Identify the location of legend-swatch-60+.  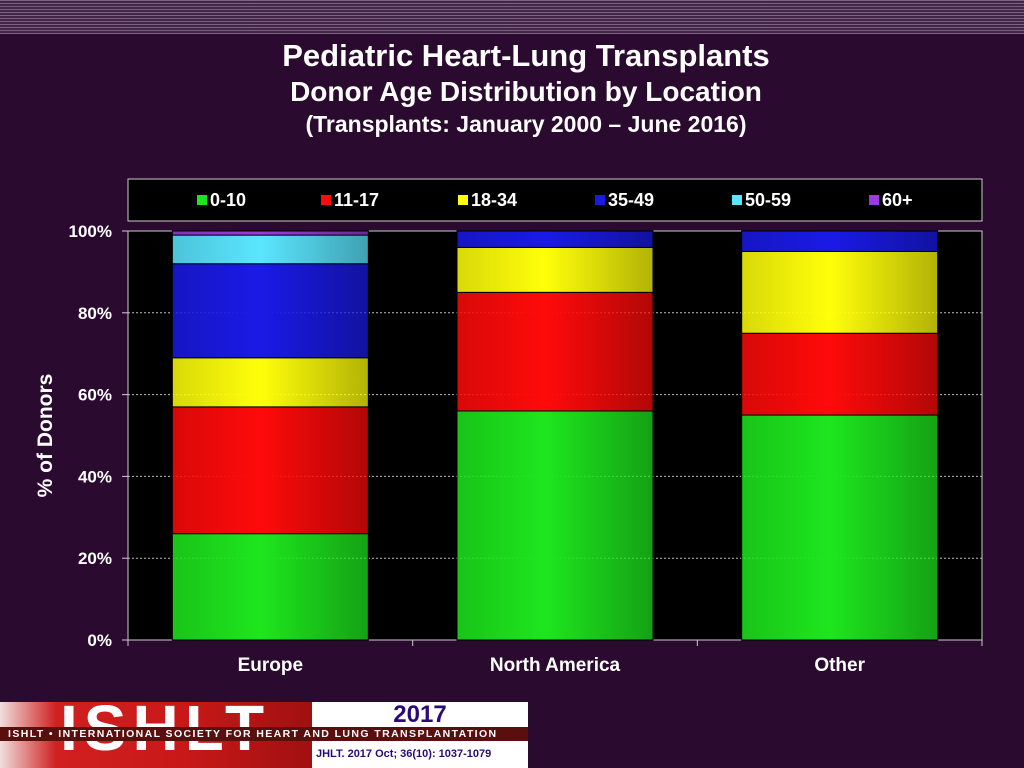
(874, 200).